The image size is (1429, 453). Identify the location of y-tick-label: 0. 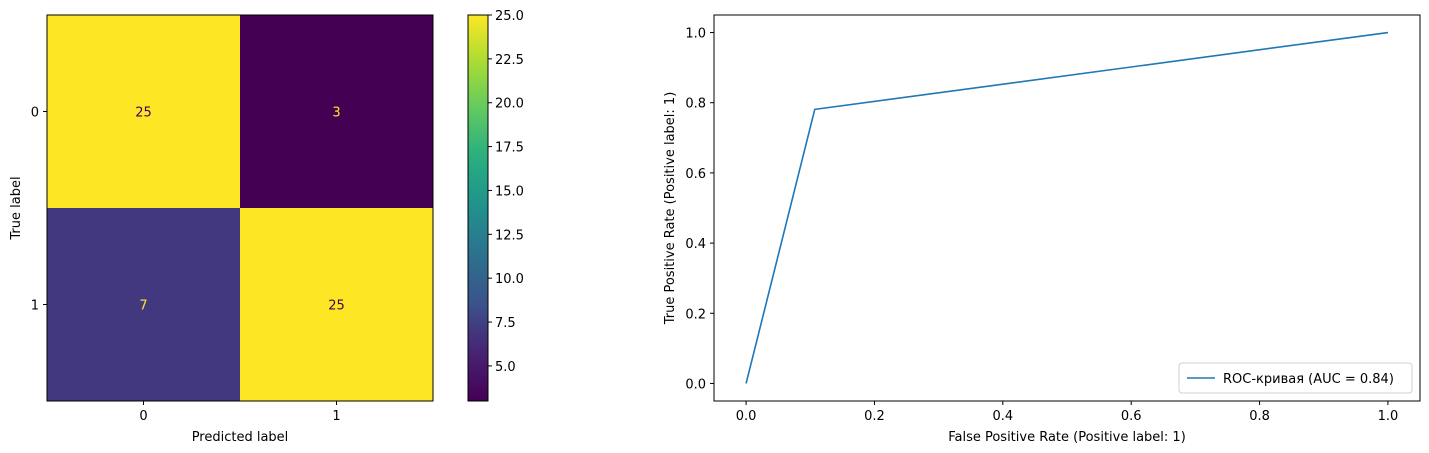
(35, 113).